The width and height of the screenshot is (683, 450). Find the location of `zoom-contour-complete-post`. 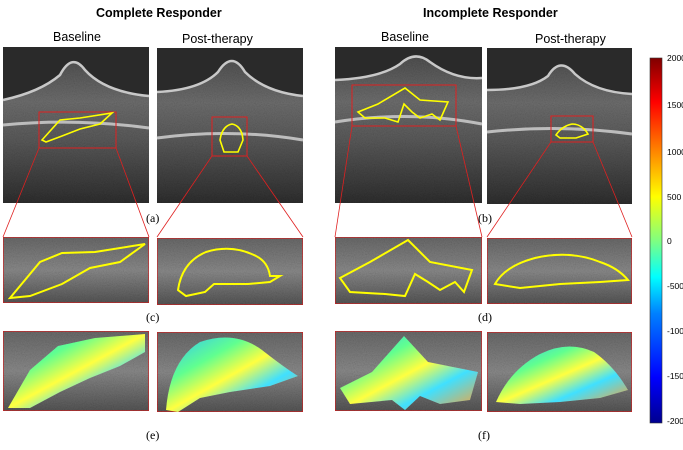

zoom-contour-complete-post is located at coordinates (230, 271).